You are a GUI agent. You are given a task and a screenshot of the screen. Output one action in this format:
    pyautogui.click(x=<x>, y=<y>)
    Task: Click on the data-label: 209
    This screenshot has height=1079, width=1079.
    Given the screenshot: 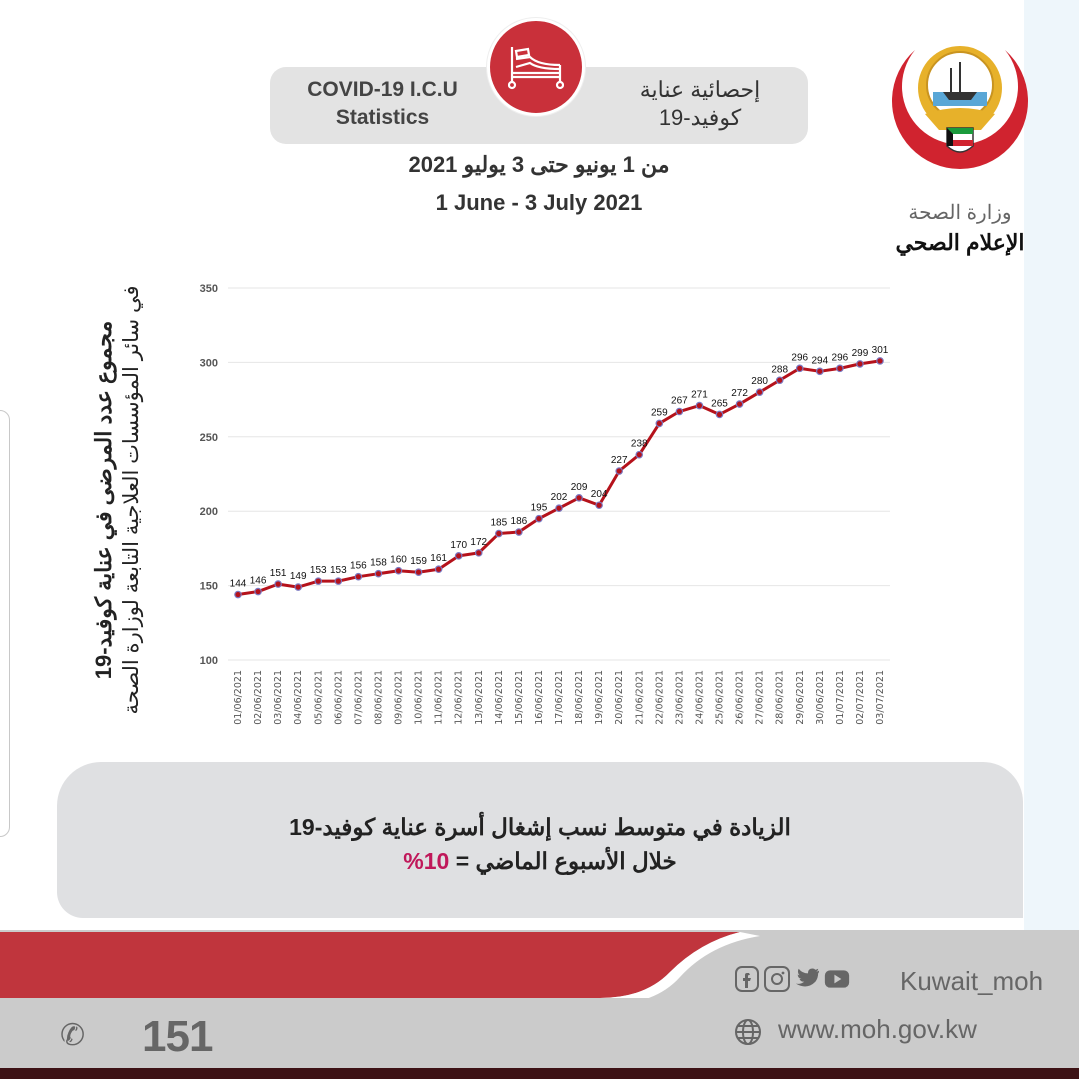 What is the action you would take?
    pyautogui.click(x=579, y=487)
    